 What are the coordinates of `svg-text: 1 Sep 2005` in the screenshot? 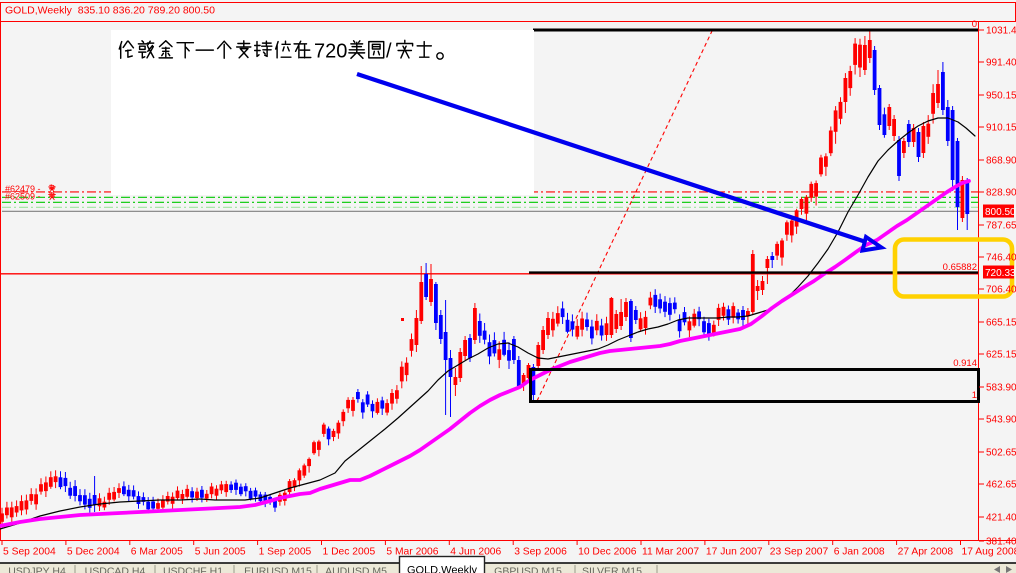 It's located at (285, 552).